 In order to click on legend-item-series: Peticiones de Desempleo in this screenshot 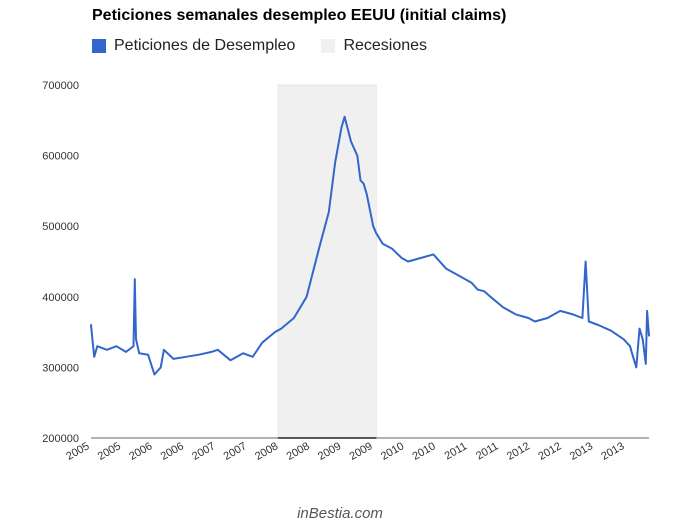, I will do `click(193, 46)`.